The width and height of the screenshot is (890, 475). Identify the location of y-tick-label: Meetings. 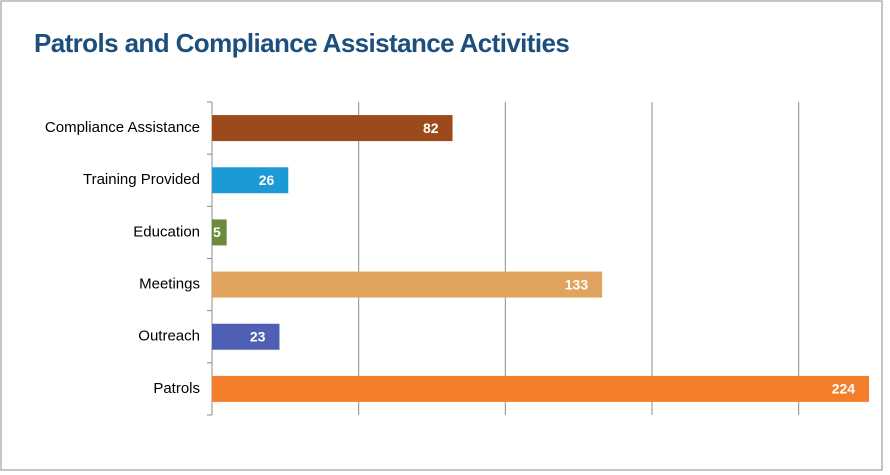
(169, 284).